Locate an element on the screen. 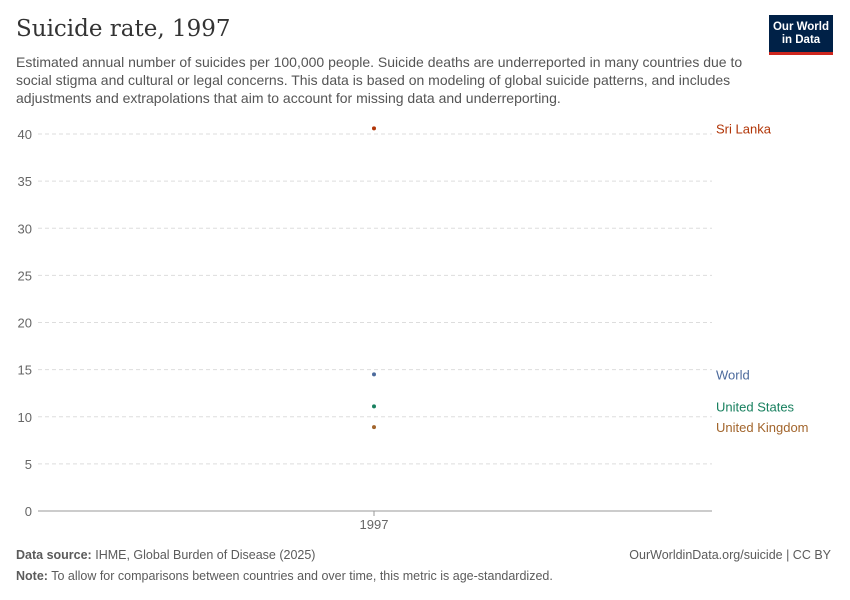 This screenshot has width=850, height=600. y-tick-label: 10 is located at coordinates (25, 417).